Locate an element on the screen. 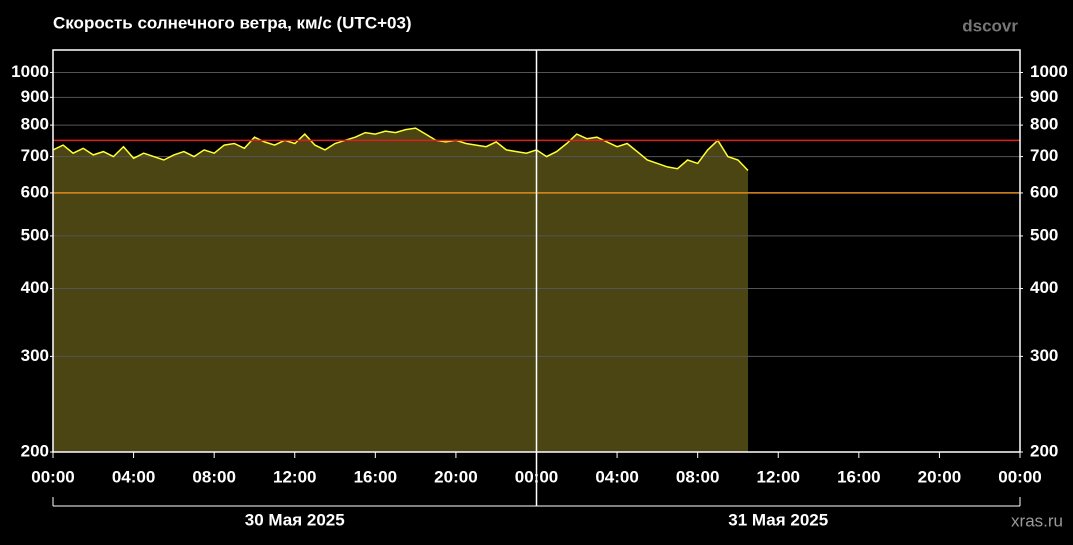 This screenshot has width=1073, height=545. y2-tick-label: 800 is located at coordinates (1044, 124).